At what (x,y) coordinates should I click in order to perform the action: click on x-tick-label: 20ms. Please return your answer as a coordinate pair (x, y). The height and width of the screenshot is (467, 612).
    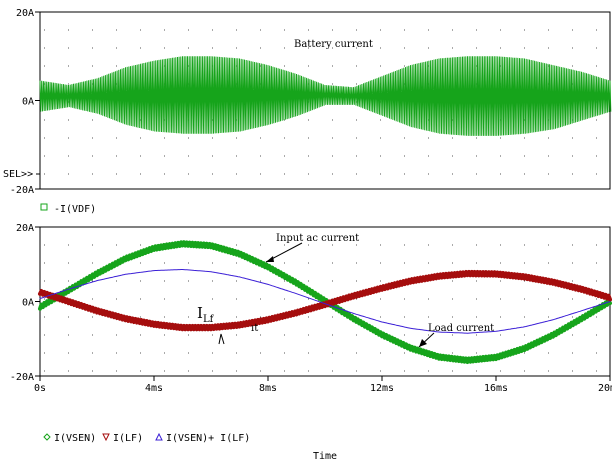
    Looking at the image, I should click on (605, 388).